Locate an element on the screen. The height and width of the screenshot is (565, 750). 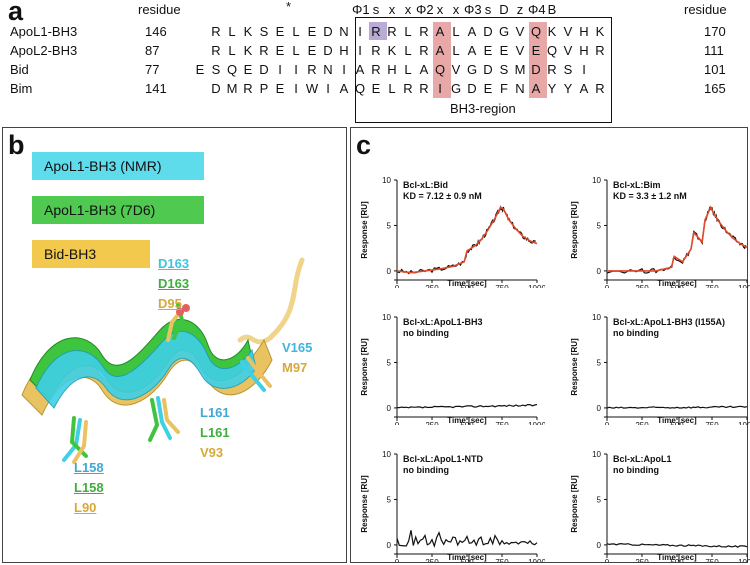
y-axis-label: Response [RU] is located at coordinates (364, 367).